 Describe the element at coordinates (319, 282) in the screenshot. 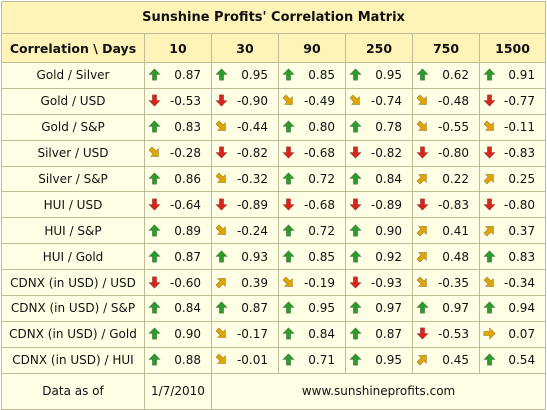

I see `correlation-value: -0.19` at that location.